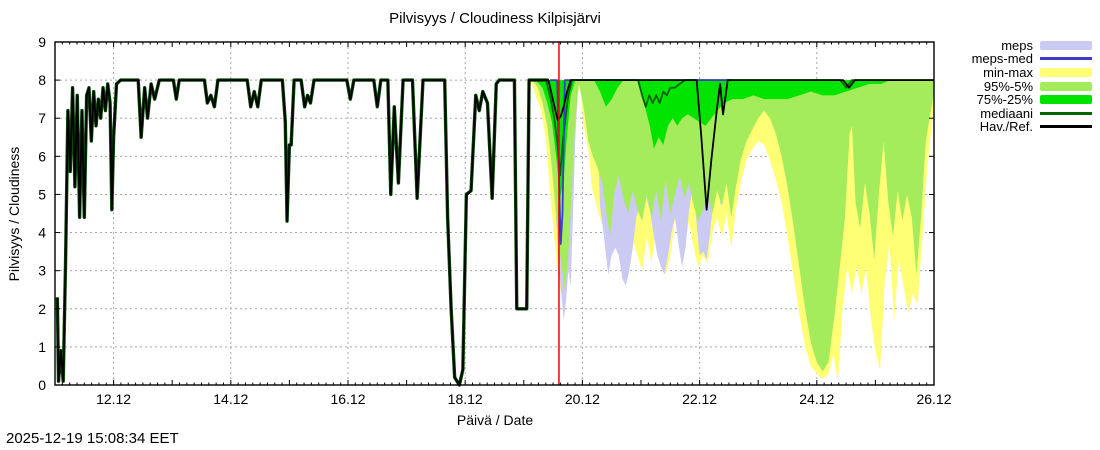 The width and height of the screenshot is (1100, 450). Describe the element at coordinates (42, 385) in the screenshot. I see `y-tick-label: 0` at that location.